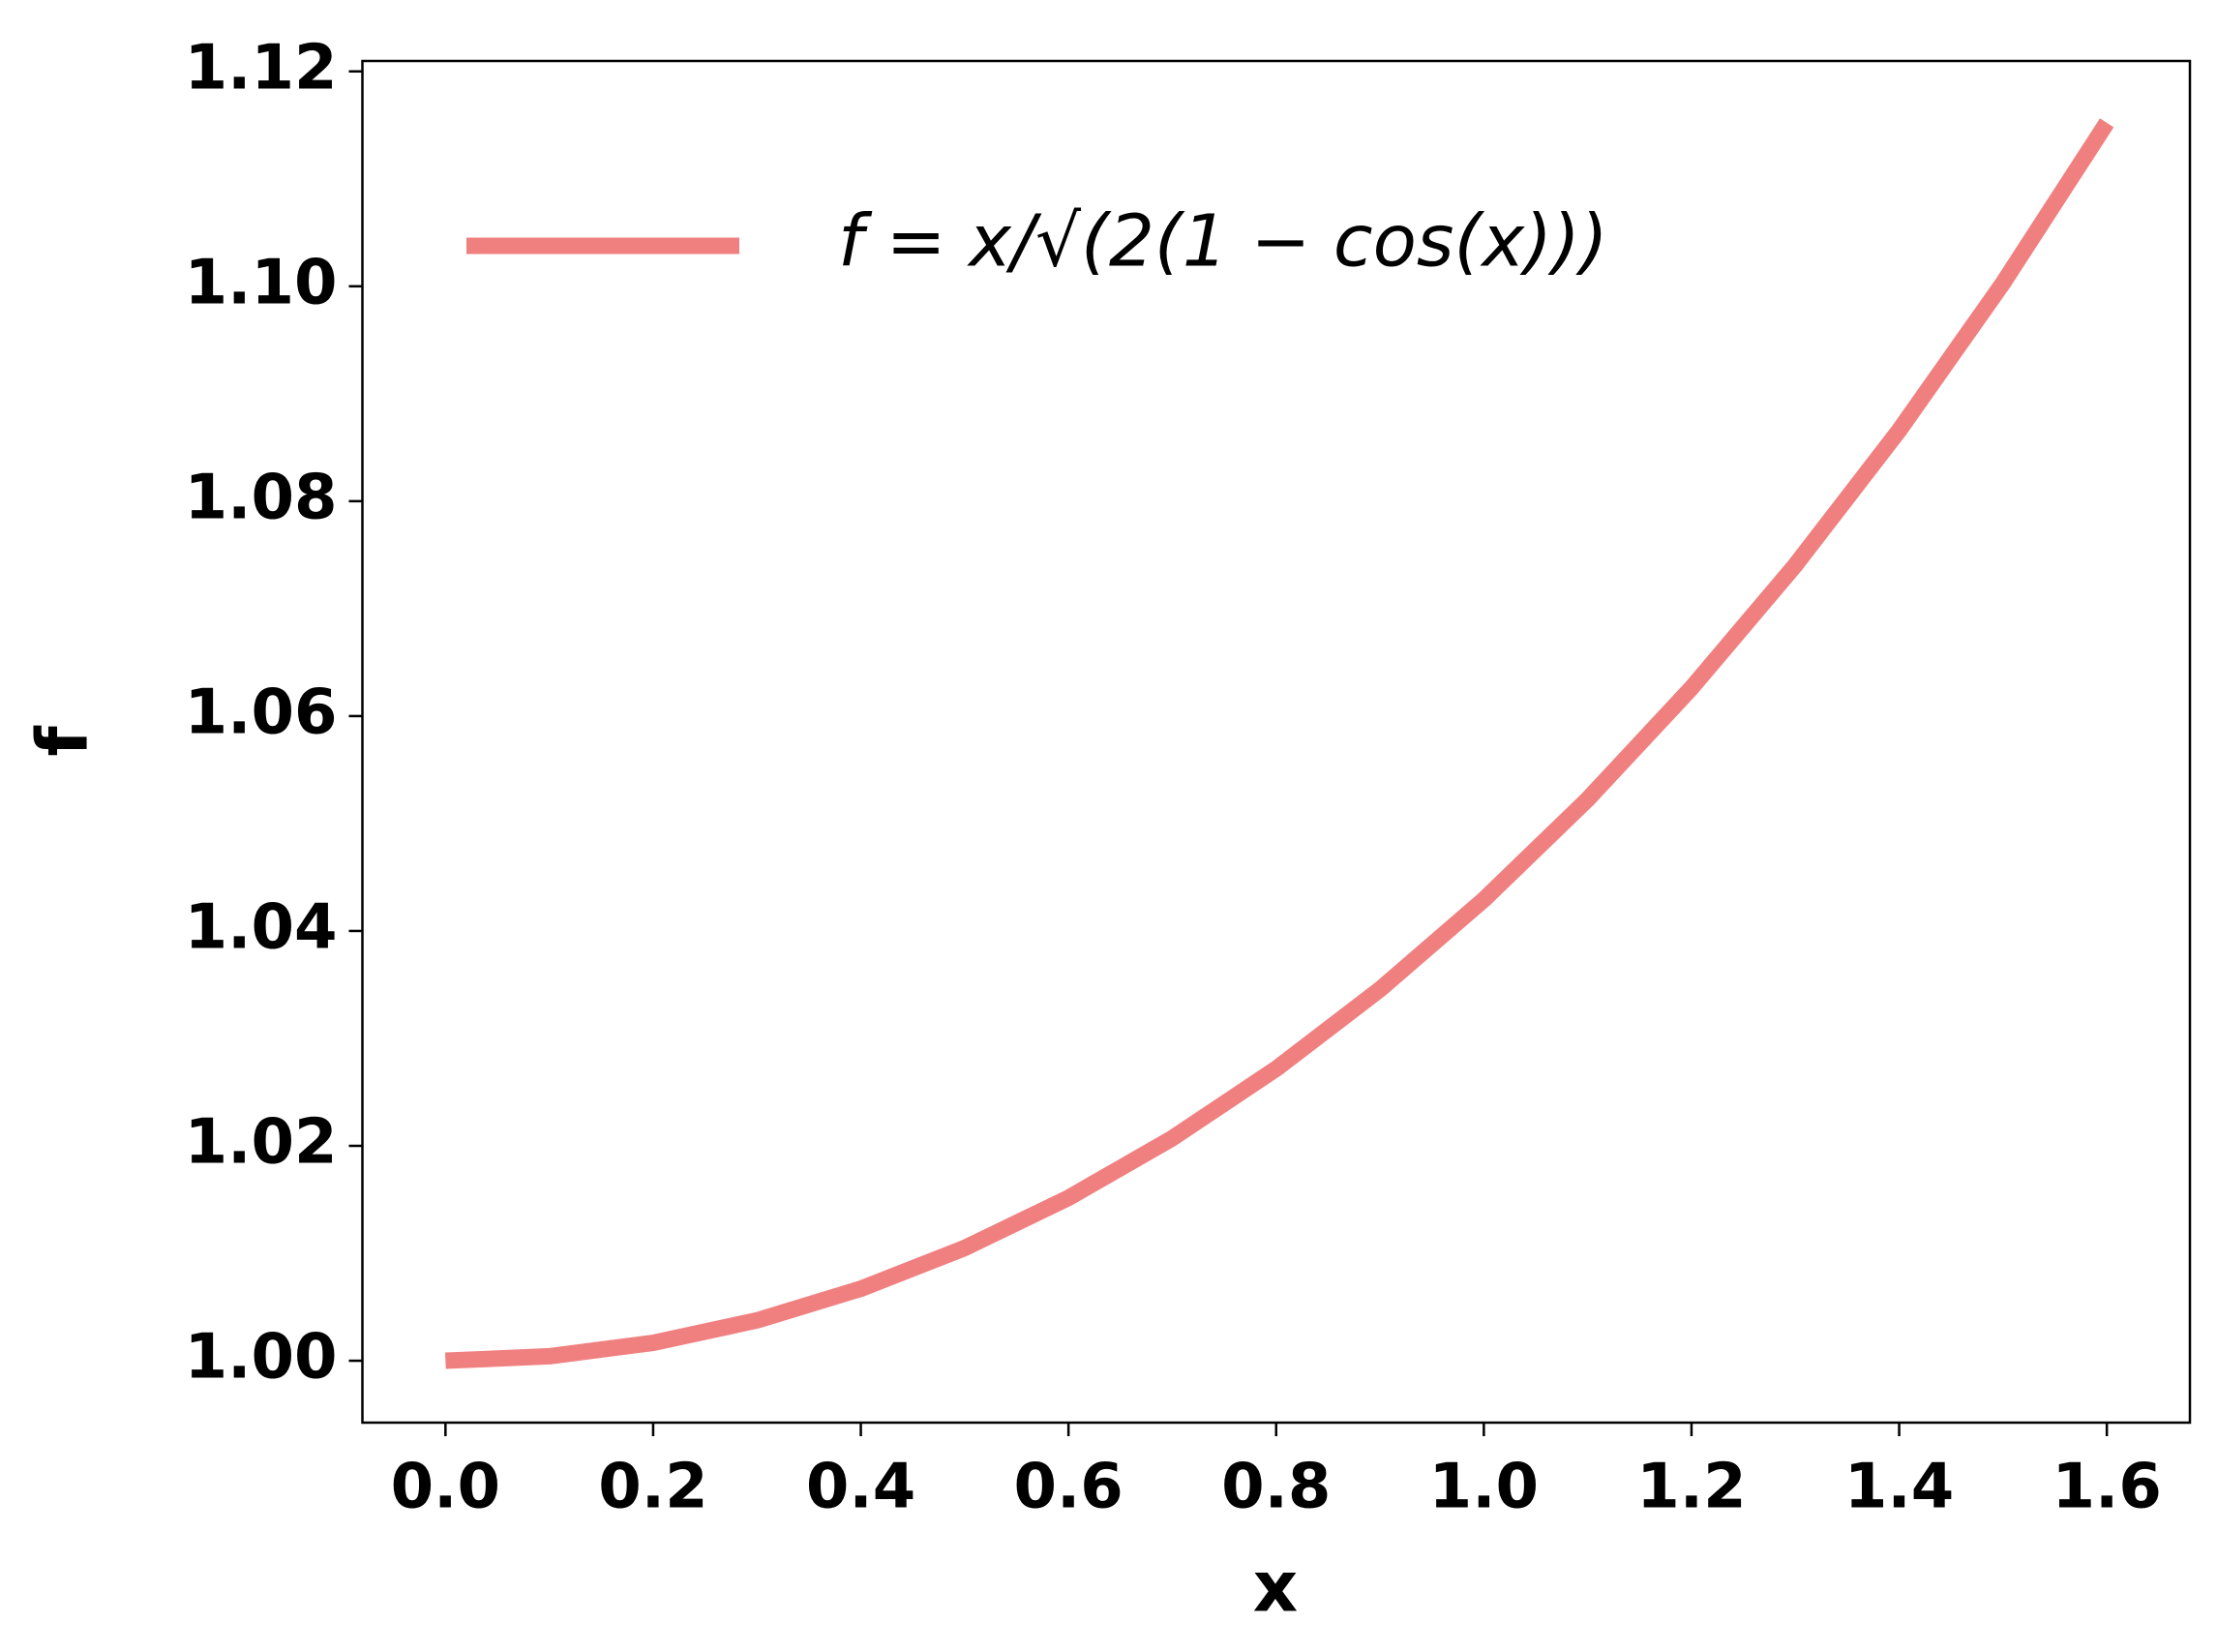 The height and width of the screenshot is (1652, 2217). What do you see at coordinates (63, 741) in the screenshot?
I see `y-axis-label: f` at bounding box center [63, 741].